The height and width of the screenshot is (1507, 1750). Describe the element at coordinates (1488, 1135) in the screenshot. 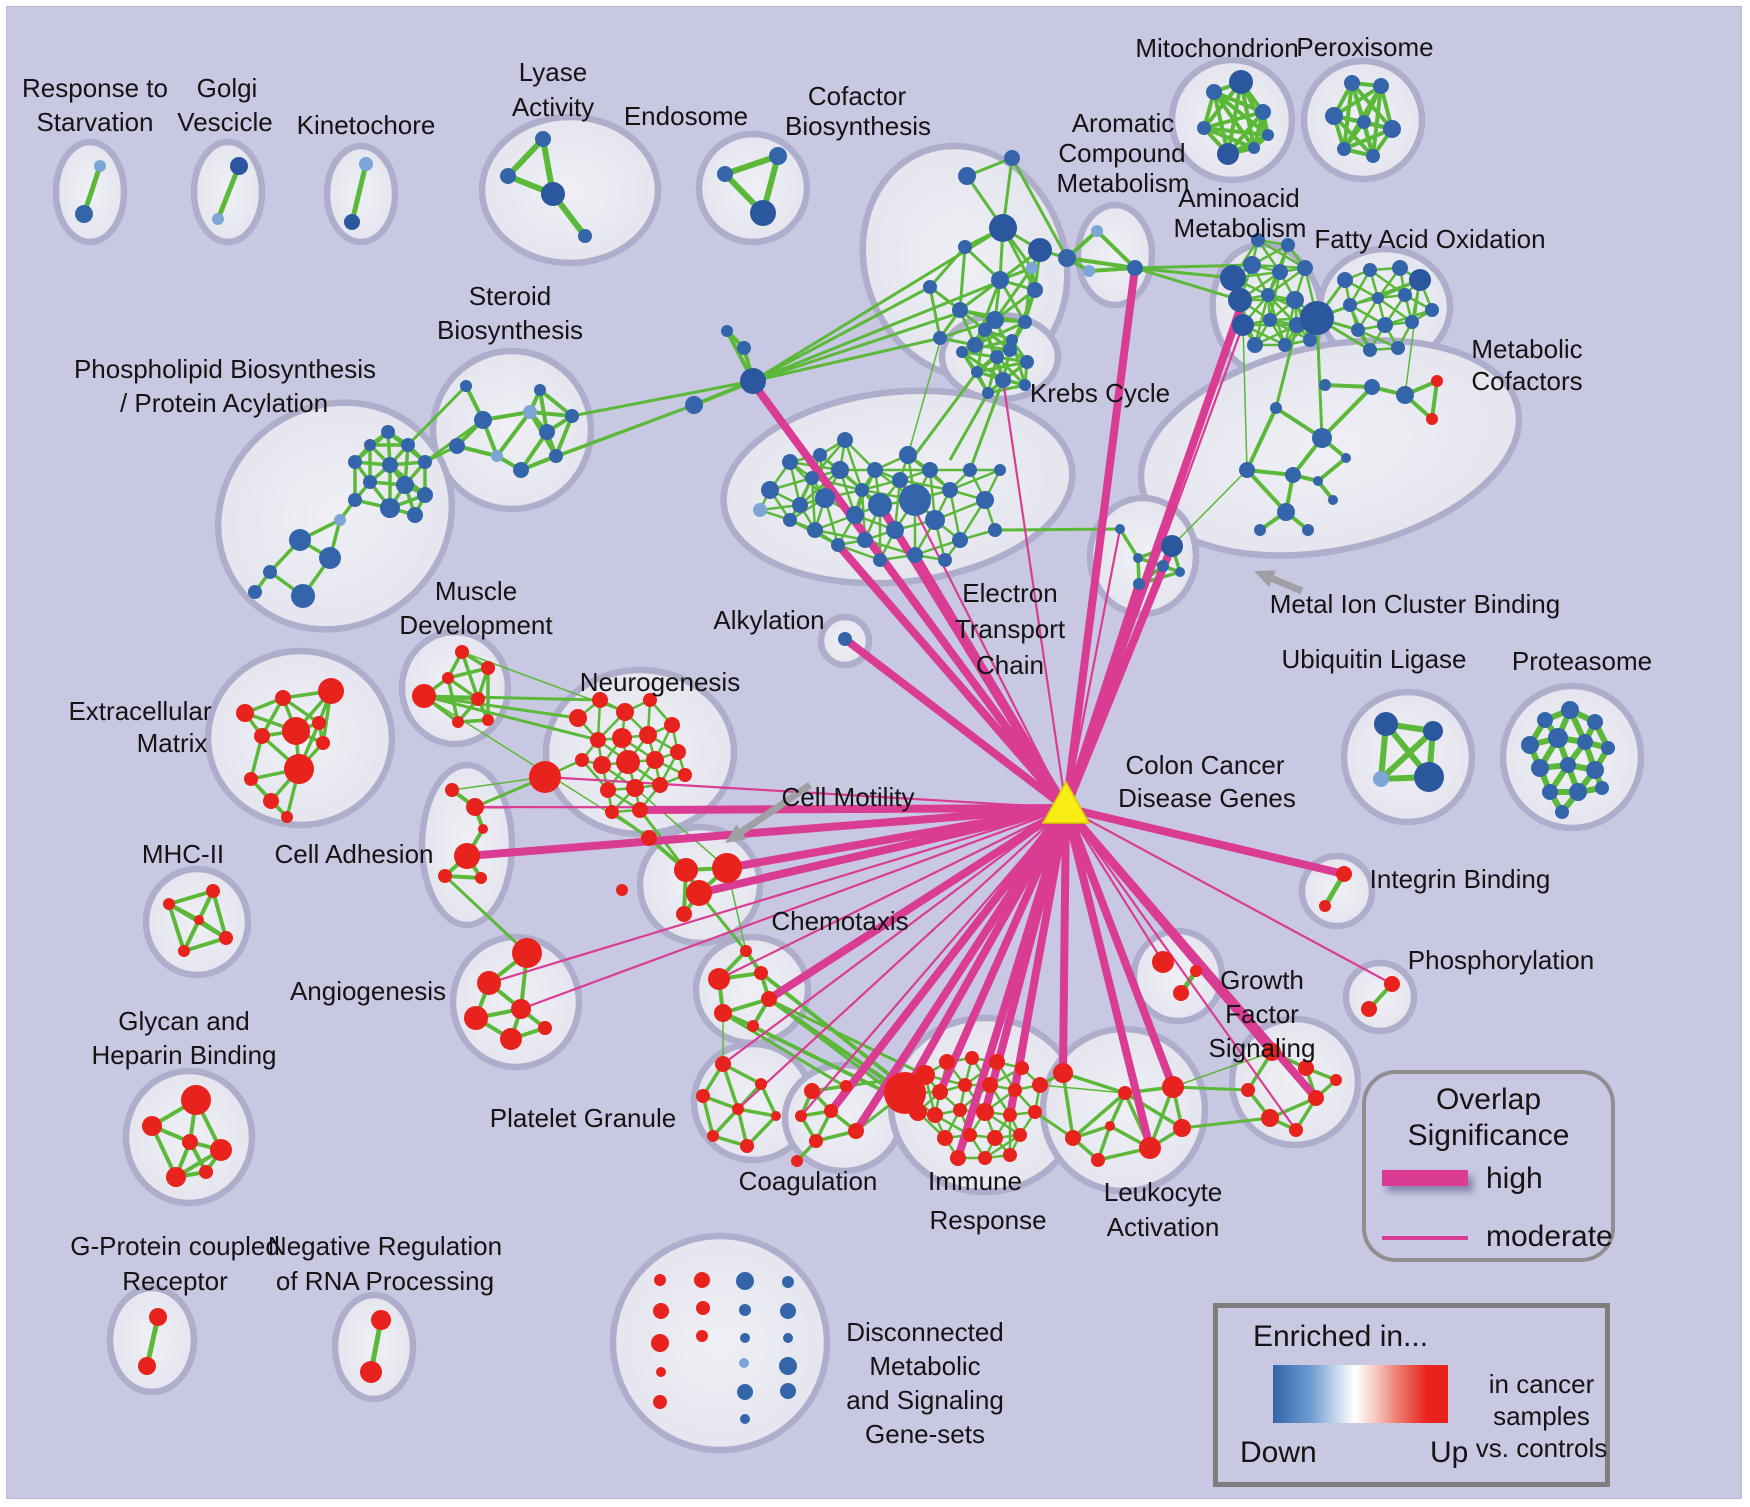

I see `overlap-legend-title-line2: Significance` at that location.